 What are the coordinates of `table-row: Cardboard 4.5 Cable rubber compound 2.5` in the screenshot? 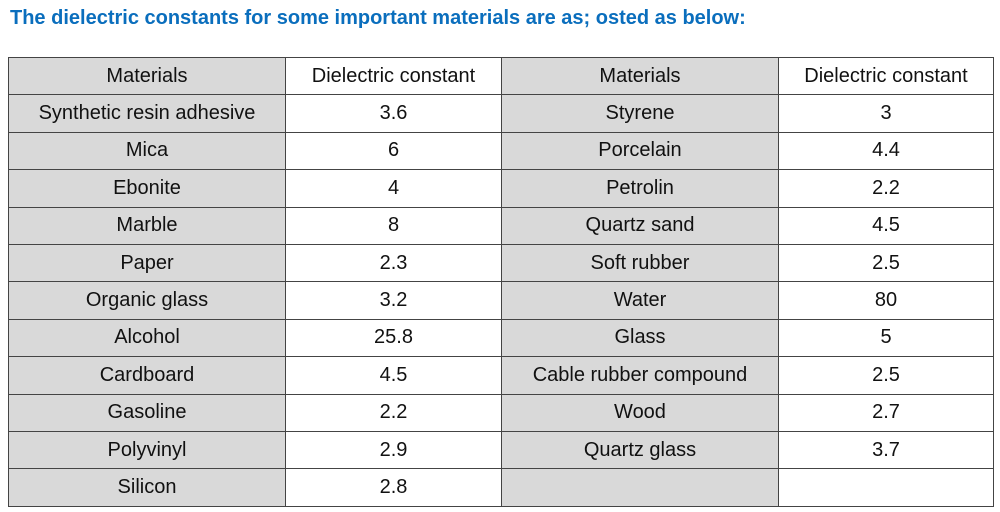 It's located at (501, 375).